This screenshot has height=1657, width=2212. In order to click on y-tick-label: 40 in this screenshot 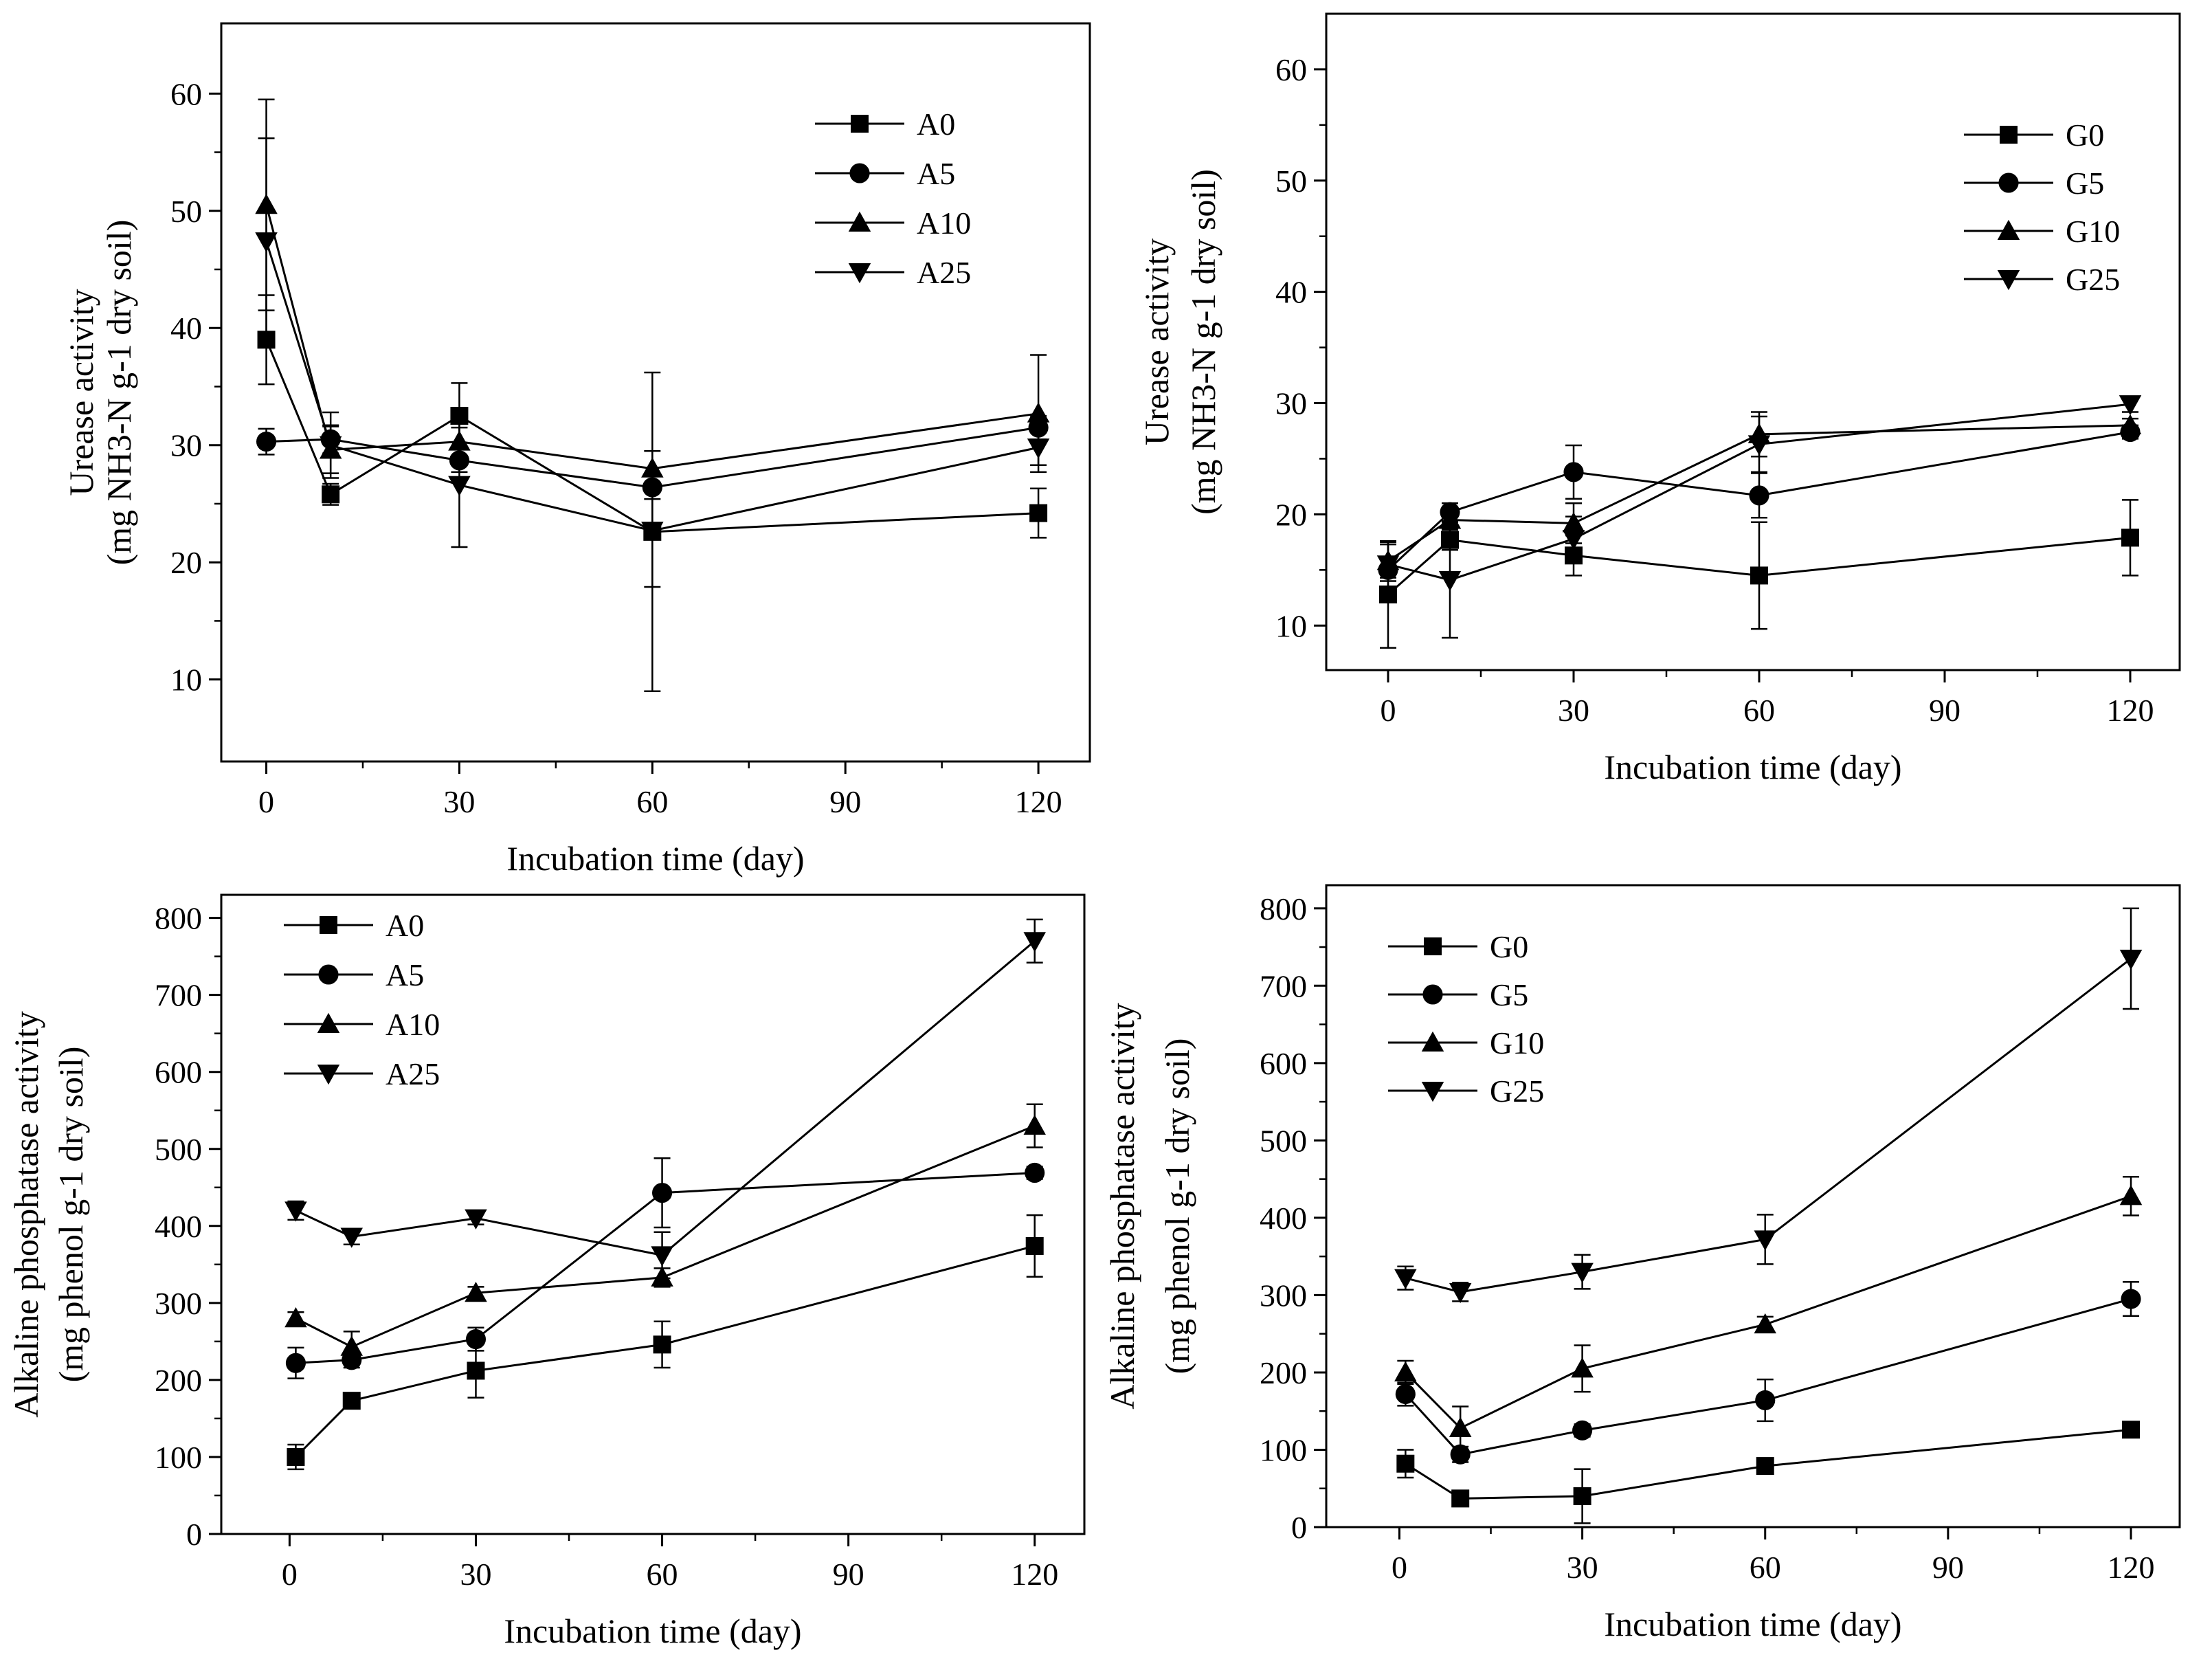, I will do `click(1291, 292)`.